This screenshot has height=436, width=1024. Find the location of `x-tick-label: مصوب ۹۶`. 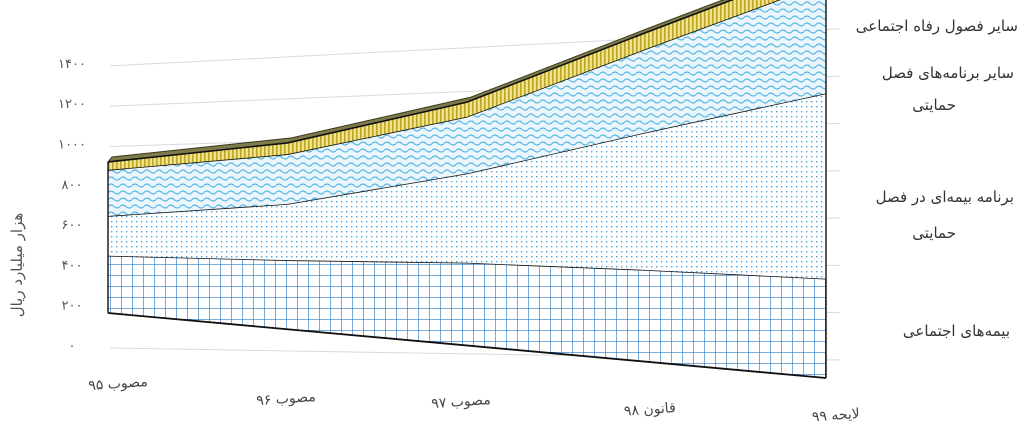

x-tick-label: مصوب ۹۶ is located at coordinates (286, 399).